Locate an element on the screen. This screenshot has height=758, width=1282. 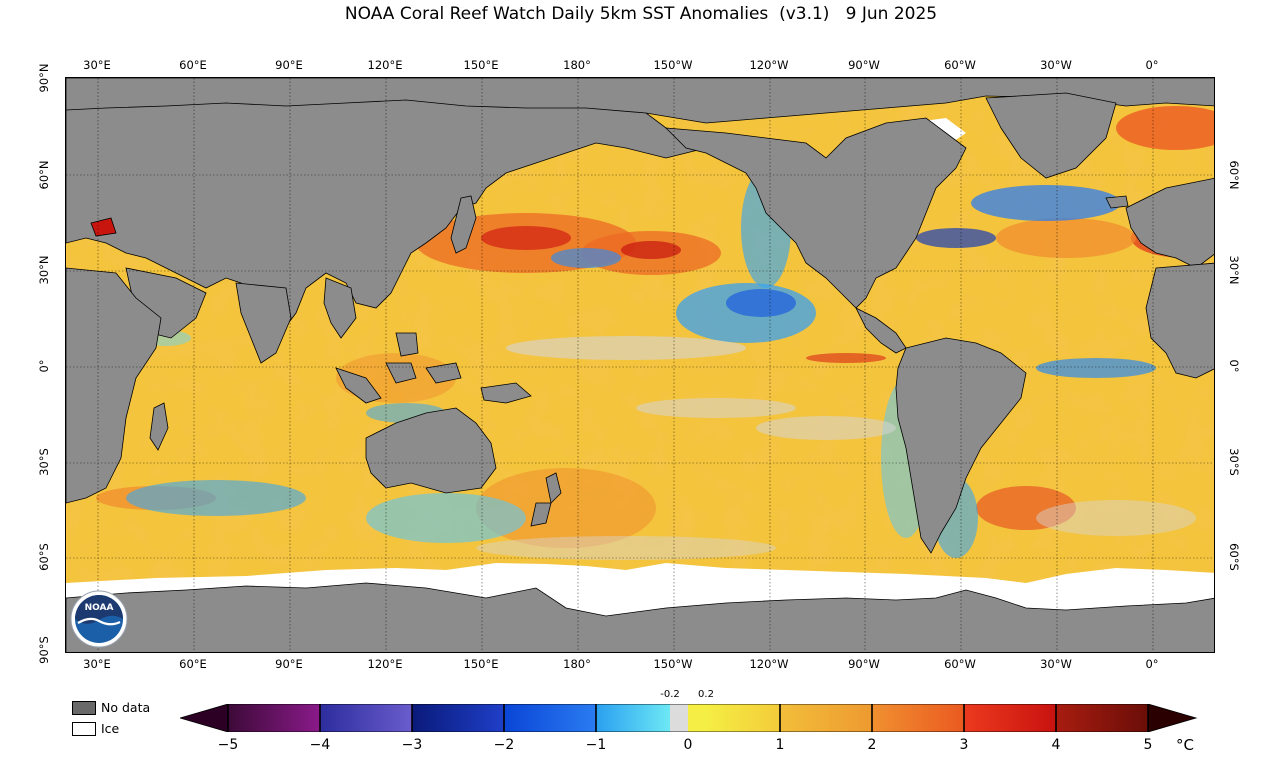
colorbar-tick: 4 is located at coordinates (1056, 745).